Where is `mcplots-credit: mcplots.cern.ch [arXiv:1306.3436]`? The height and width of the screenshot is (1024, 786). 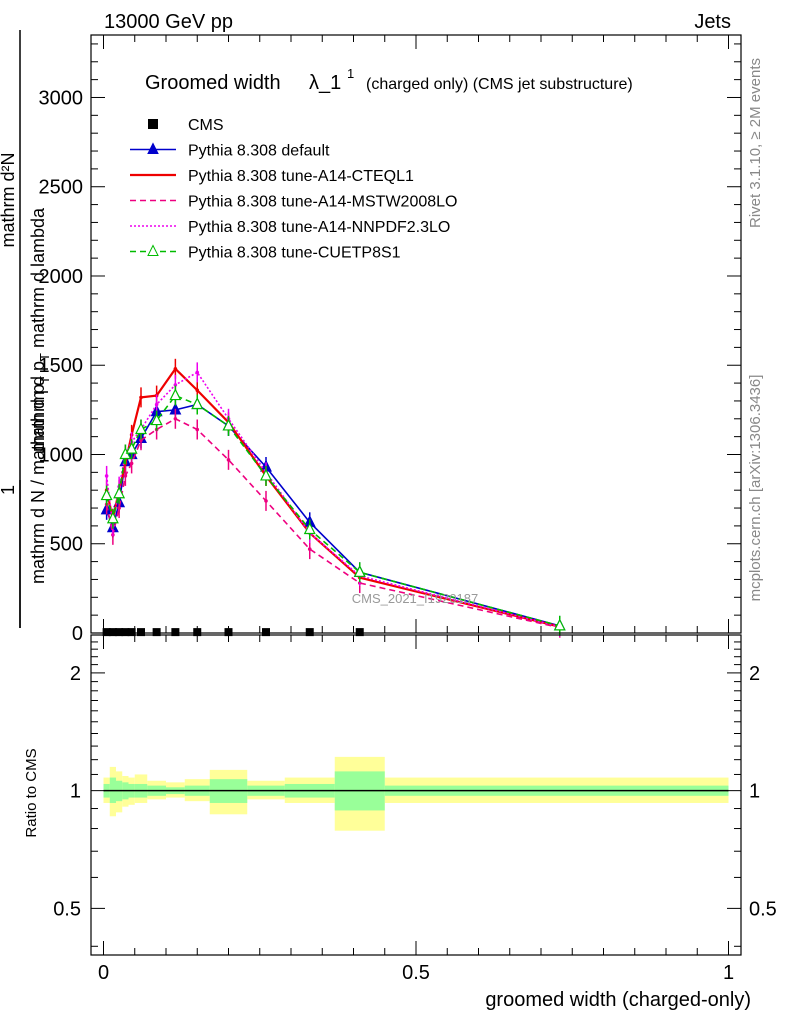 mcplots-credit: mcplots.cern.ch [arXiv:1306.3436] is located at coordinates (755, 488).